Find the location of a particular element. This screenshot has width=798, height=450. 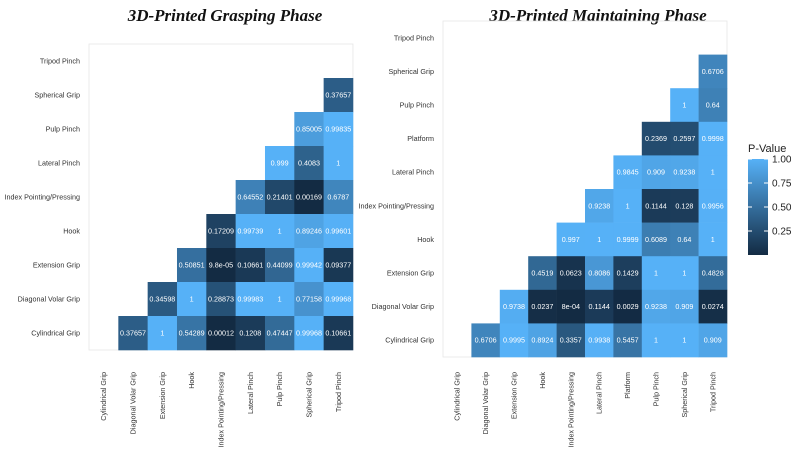

grasping-cell-value: 0.34598 is located at coordinates (162, 299).